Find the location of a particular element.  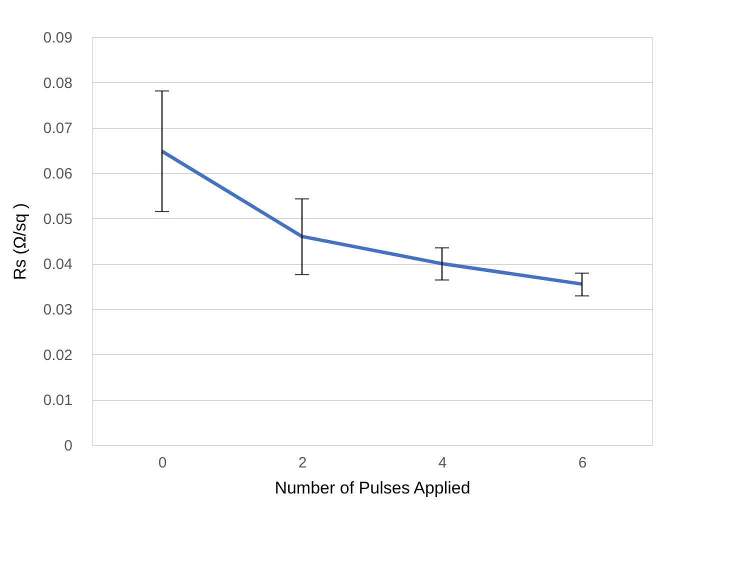

y-tick-label: 0 is located at coordinates (68, 446).